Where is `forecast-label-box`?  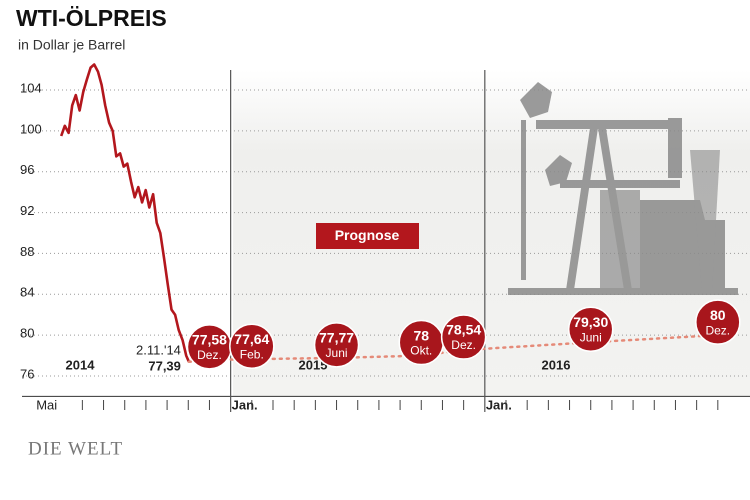
forecast-label-box is located at coordinates (367, 236).